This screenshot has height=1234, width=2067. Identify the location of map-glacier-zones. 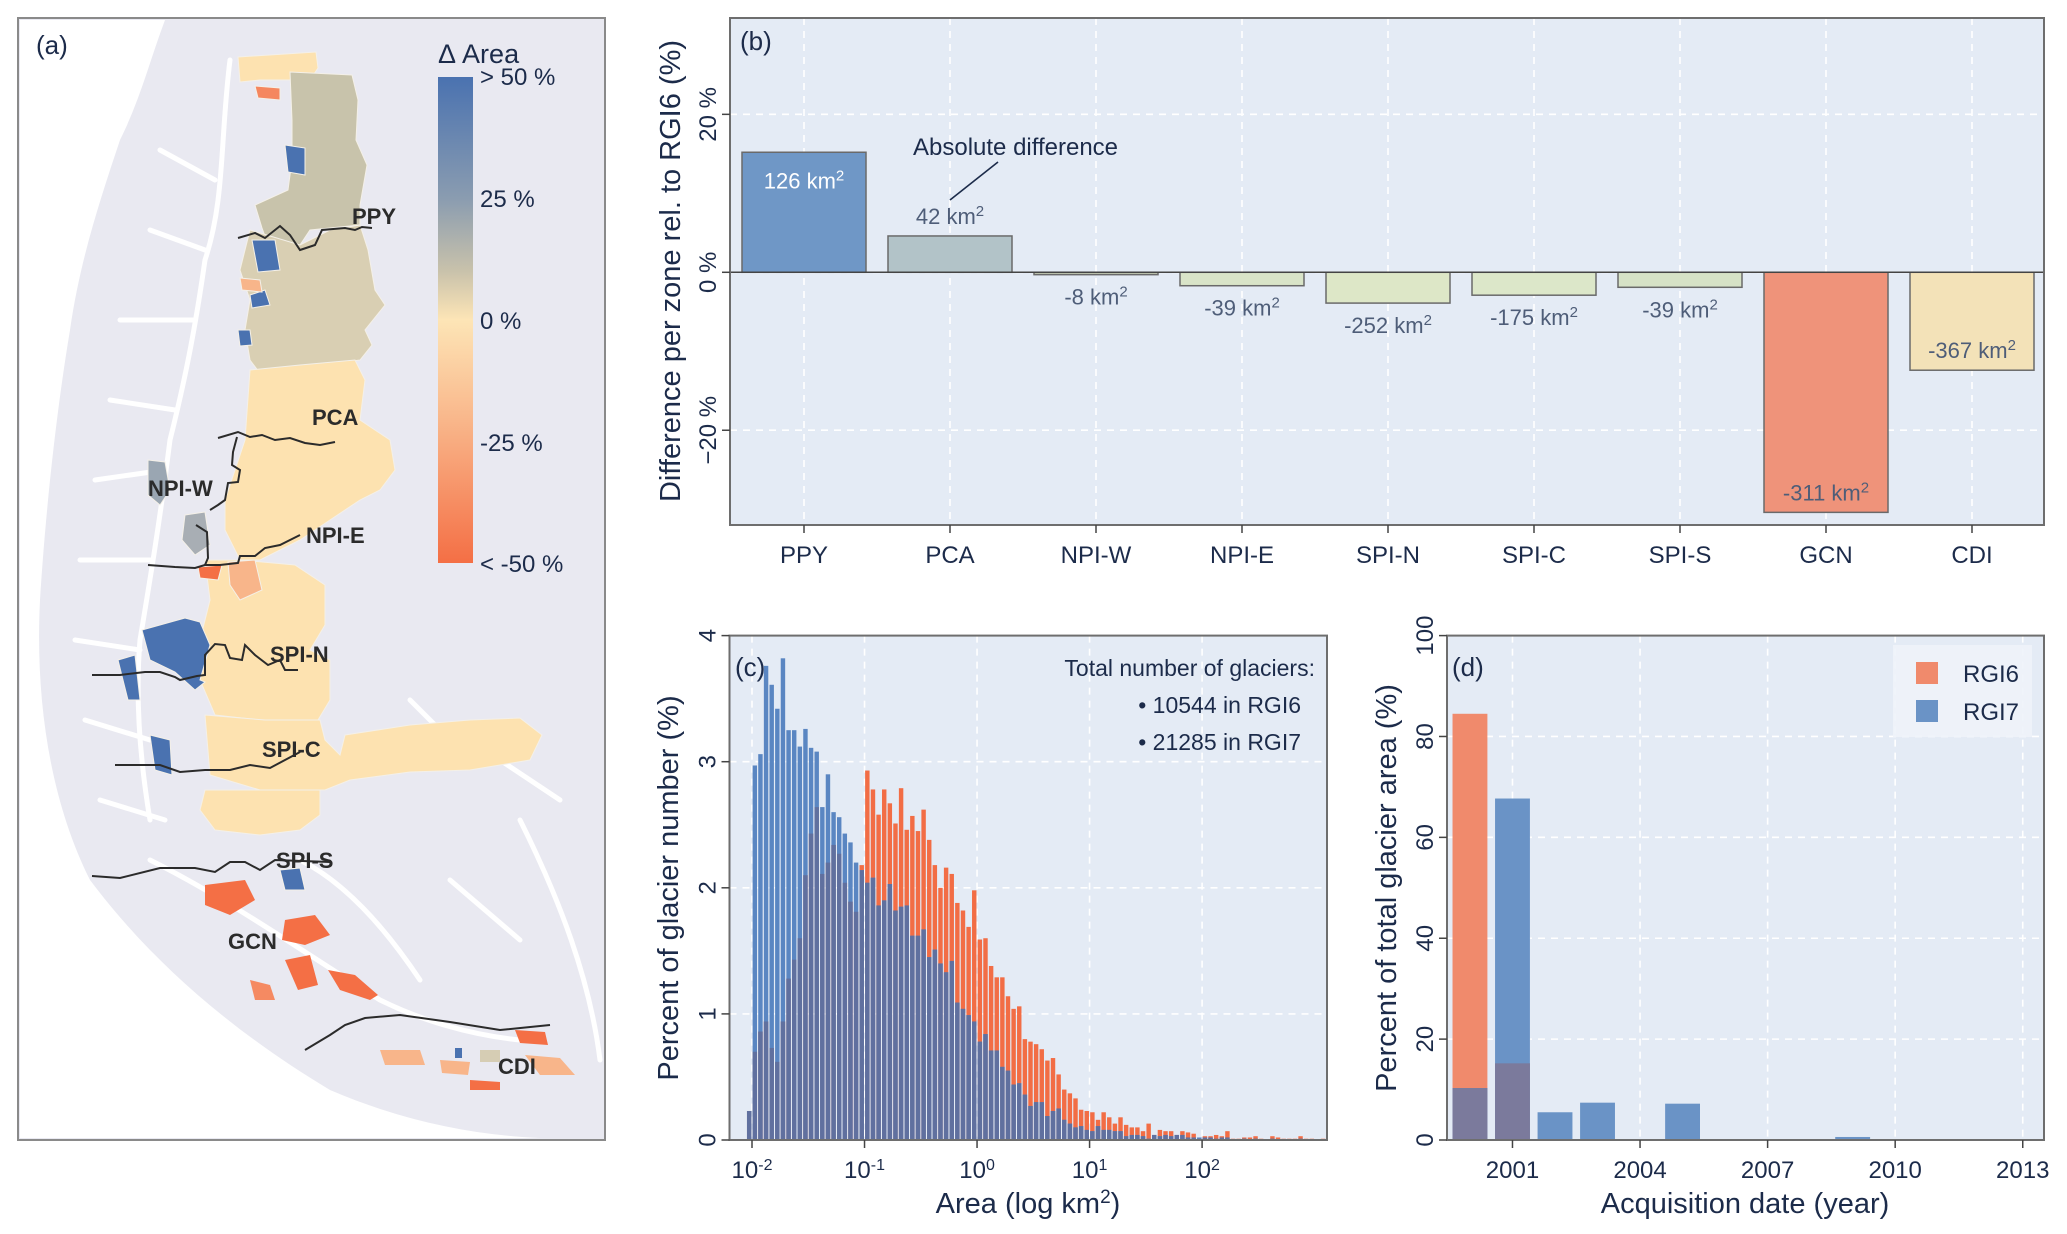
(330, 471).